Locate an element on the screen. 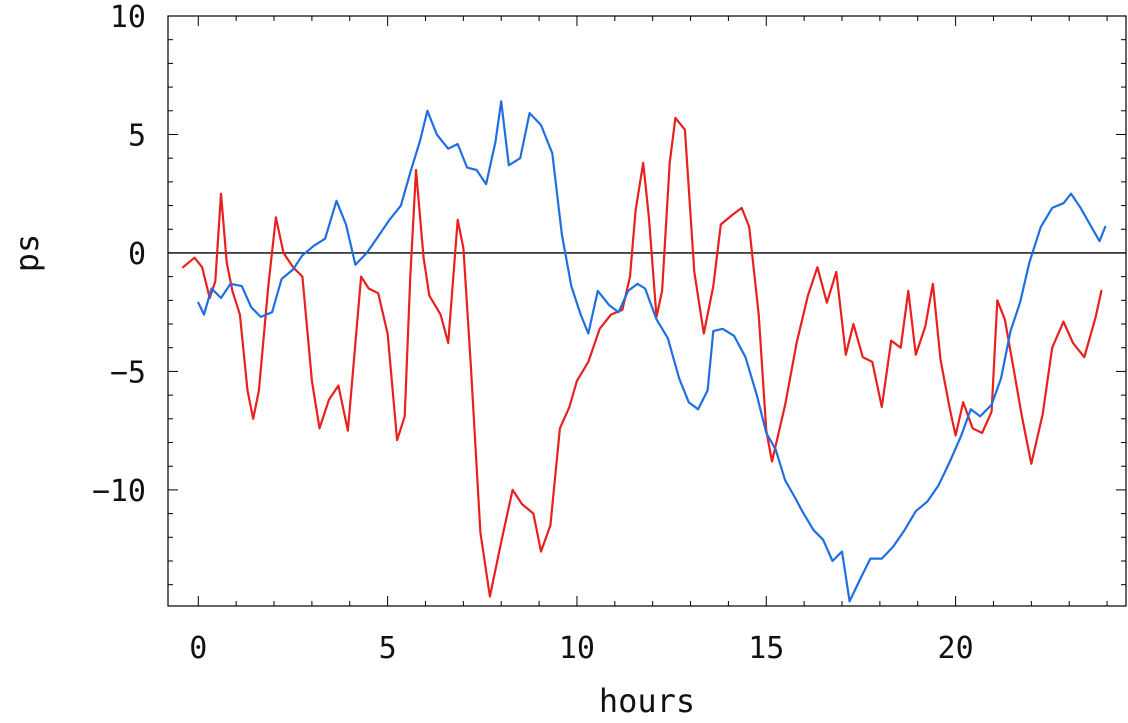  x-tick-label: 10 is located at coordinates (577, 648).